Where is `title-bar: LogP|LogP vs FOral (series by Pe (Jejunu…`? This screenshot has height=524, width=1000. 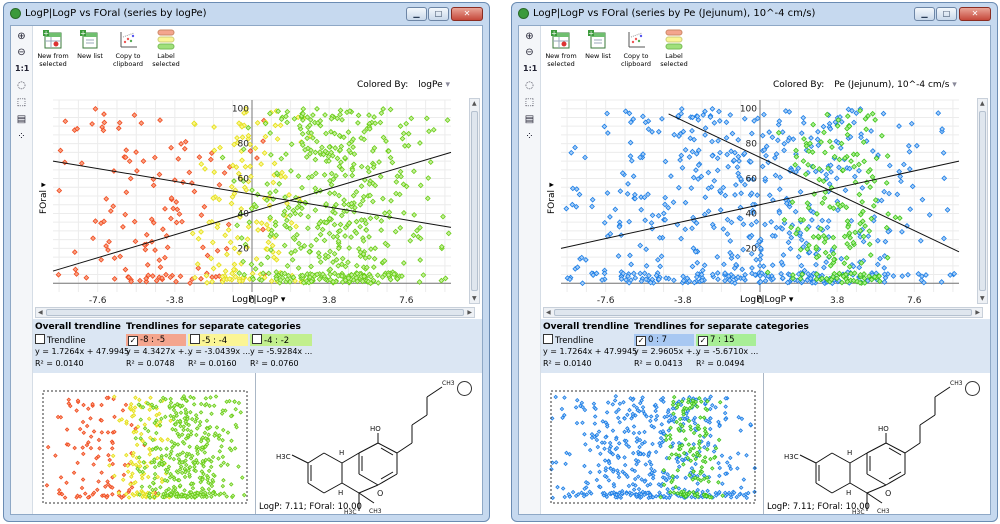 title-bar: LogP|LogP vs FOral (series by Pe (Jejunu… is located at coordinates (754, 14).